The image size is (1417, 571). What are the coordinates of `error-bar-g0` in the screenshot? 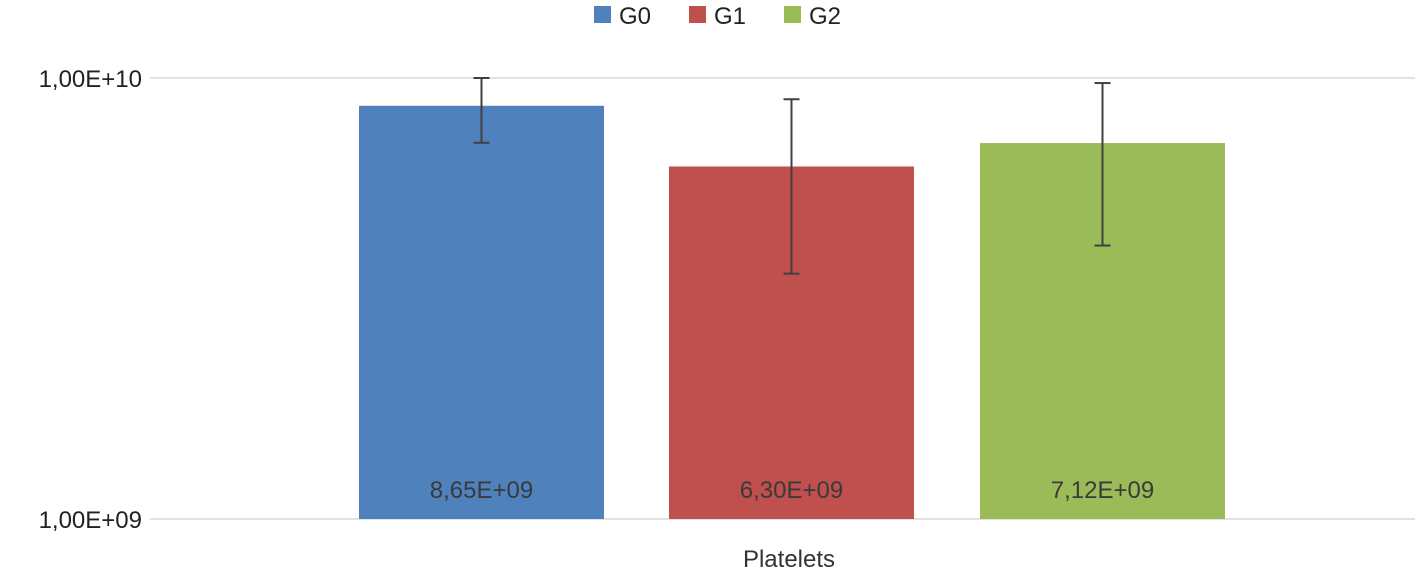 It's located at (481, 110).